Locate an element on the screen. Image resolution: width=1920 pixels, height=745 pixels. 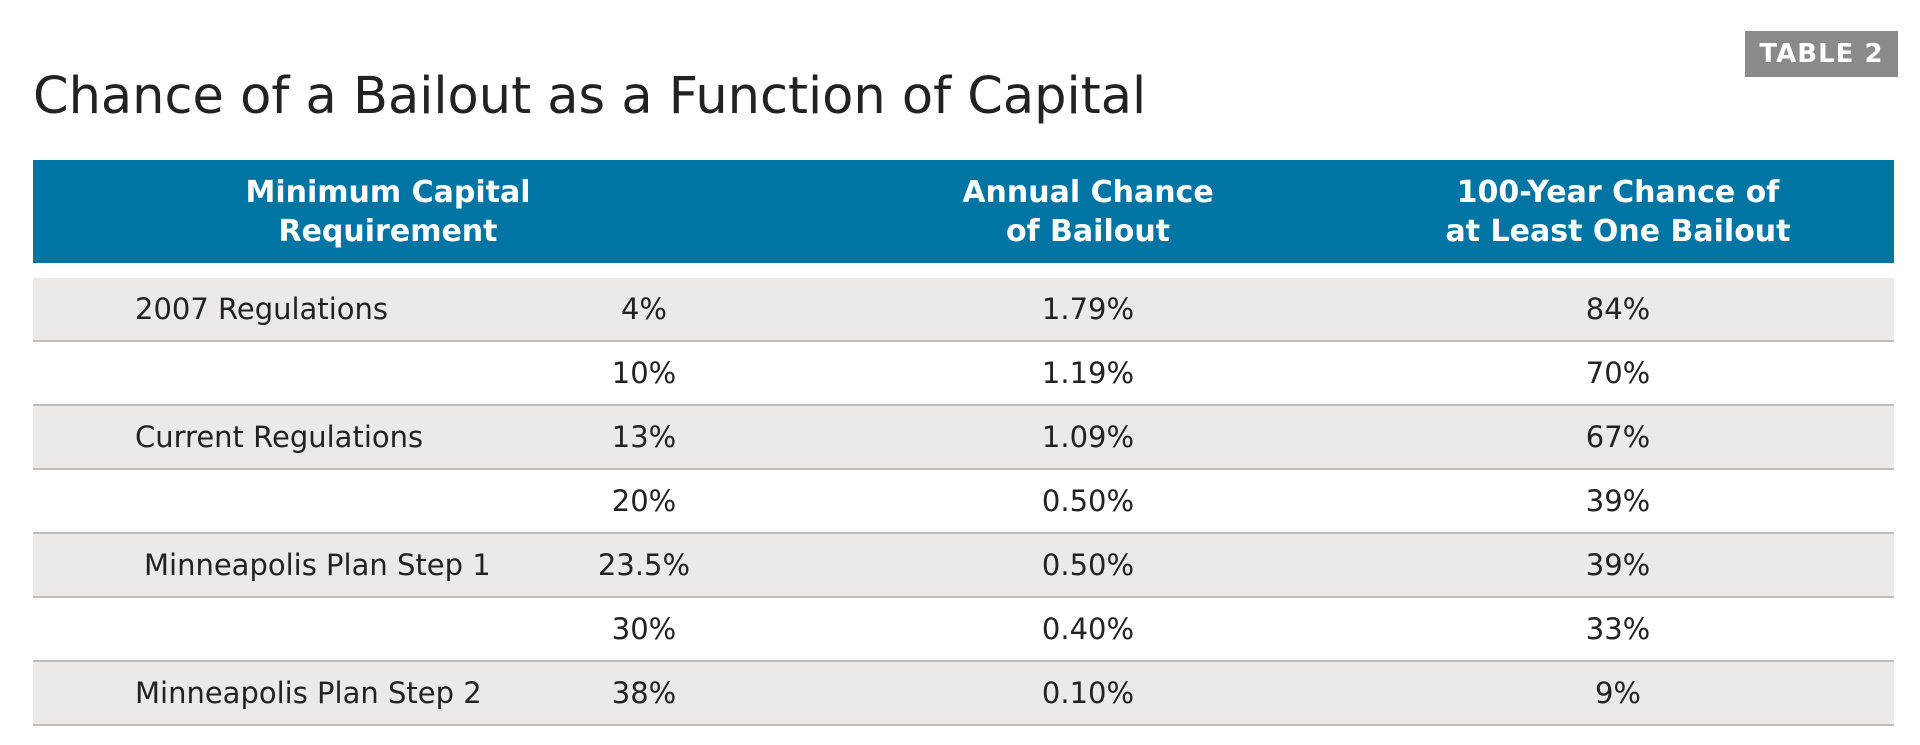
header-100-year-chance: 100-Year Chance of at Least One Bailout is located at coordinates (1618, 211).